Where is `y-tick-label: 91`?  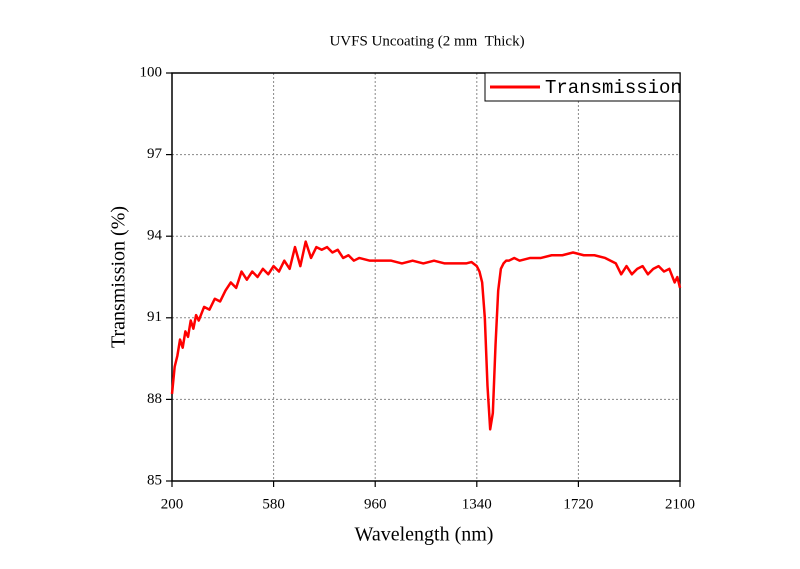
y-tick-label: 91 is located at coordinates (154, 317).